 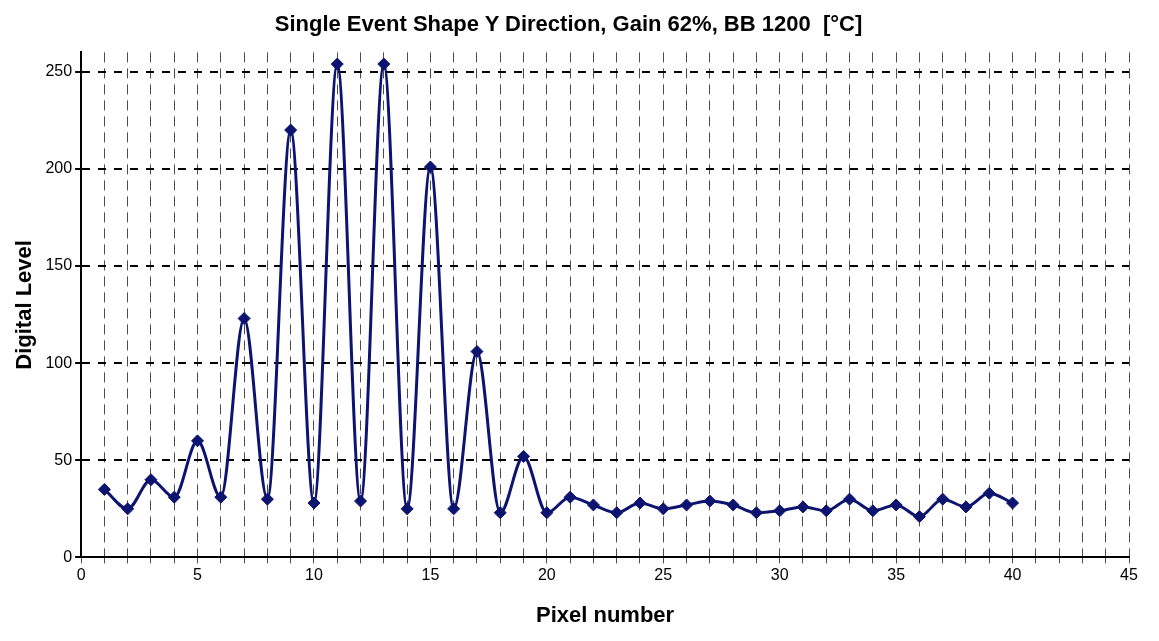 What do you see at coordinates (198, 575) in the screenshot?
I see `x-tick-label: 5` at bounding box center [198, 575].